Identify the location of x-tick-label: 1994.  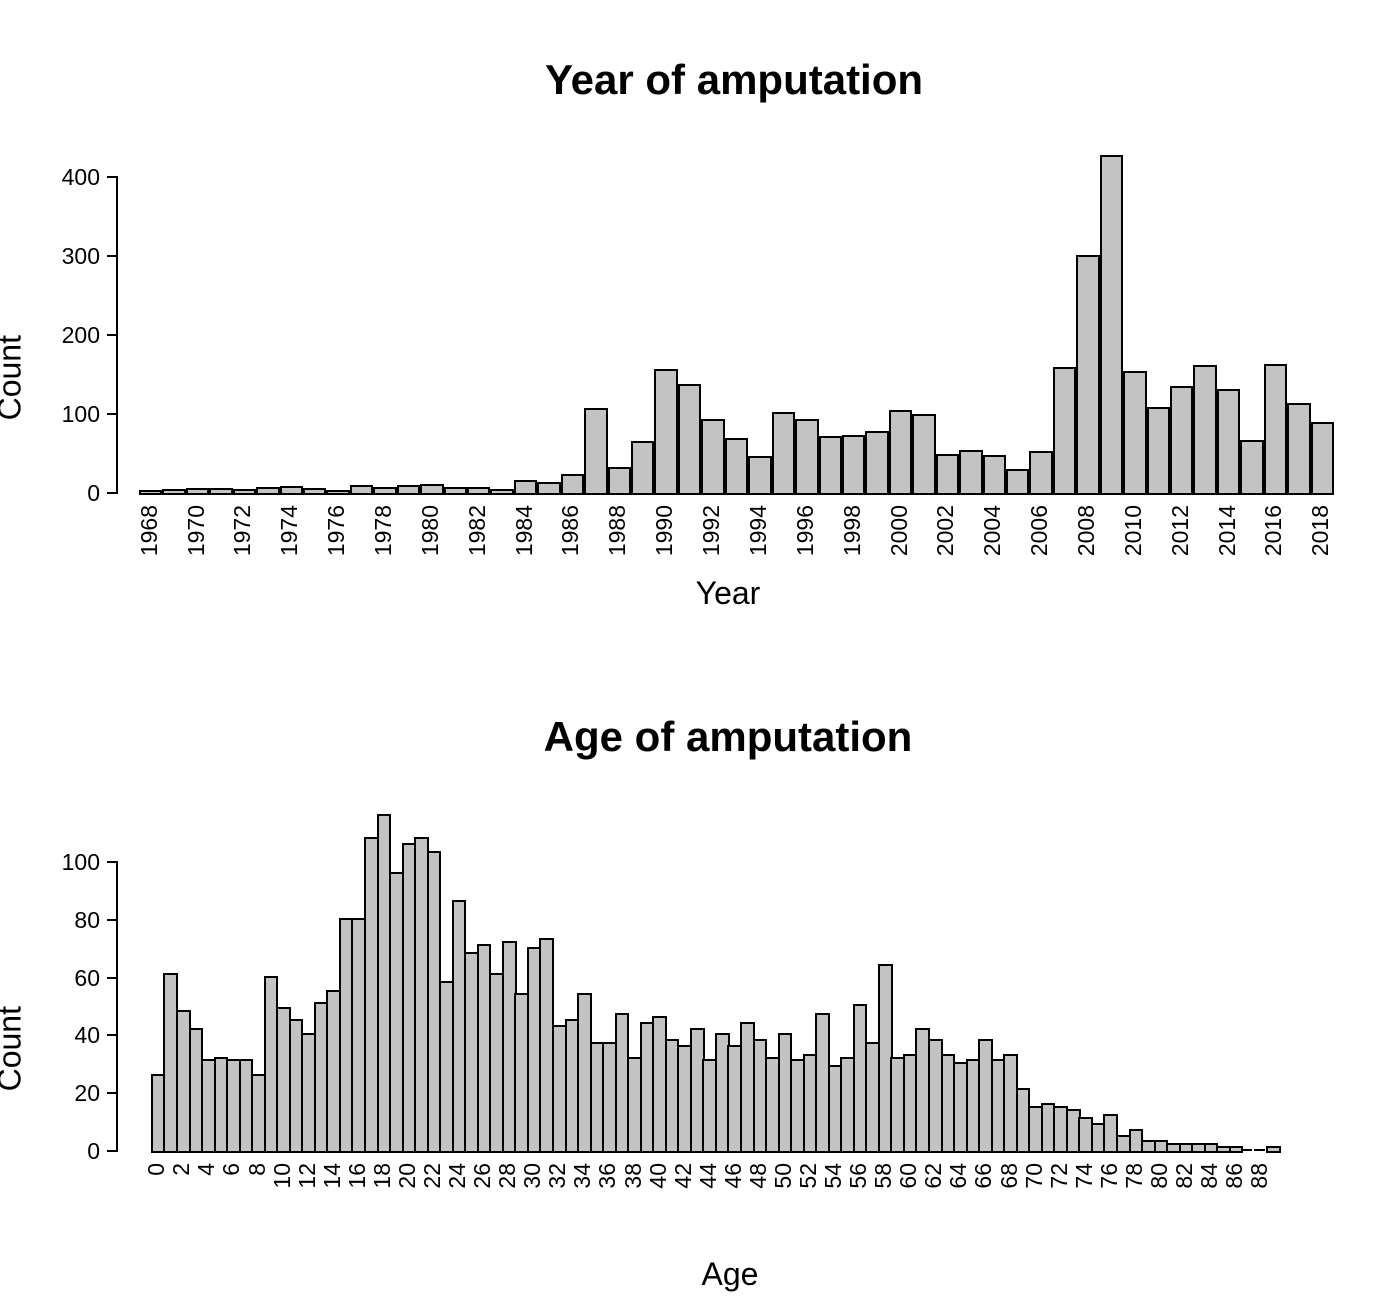
(757, 531).